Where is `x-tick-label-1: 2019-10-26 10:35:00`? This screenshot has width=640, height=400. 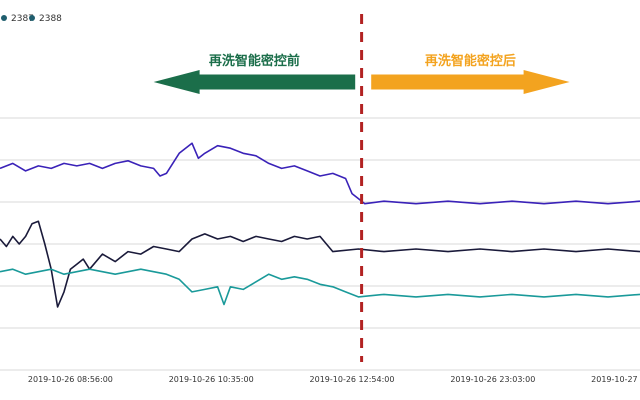 x-tick-label-1: 2019-10-26 10:35:00 is located at coordinates (211, 379).